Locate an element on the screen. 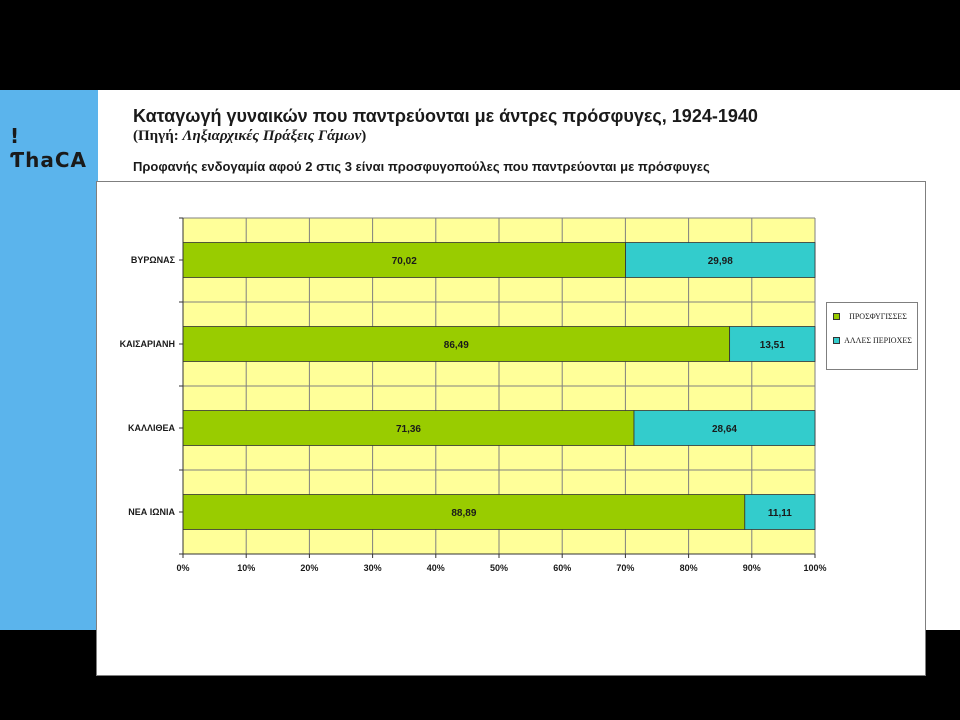 This screenshot has width=960, height=720. bar-data-label: 88,89 is located at coordinates (463, 513).